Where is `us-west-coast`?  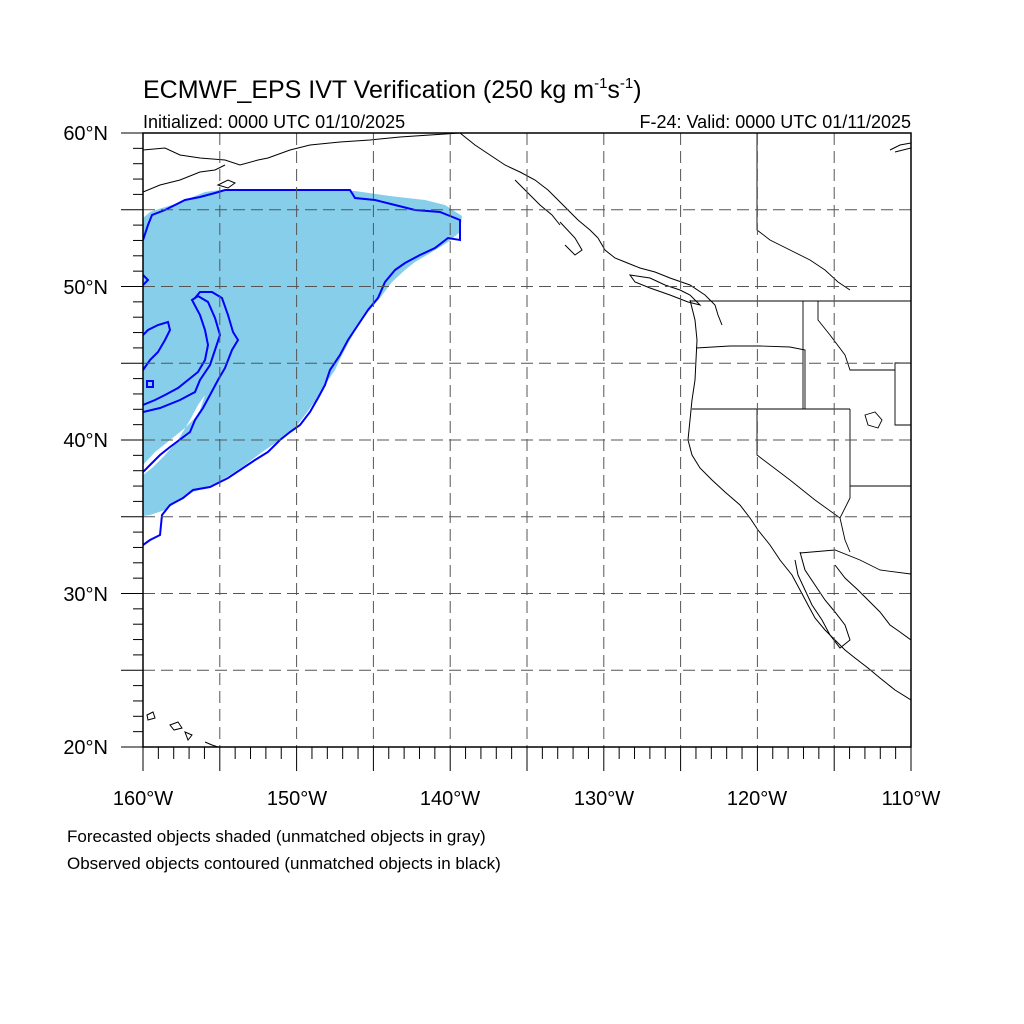 us-west-coast is located at coordinates (799, 500).